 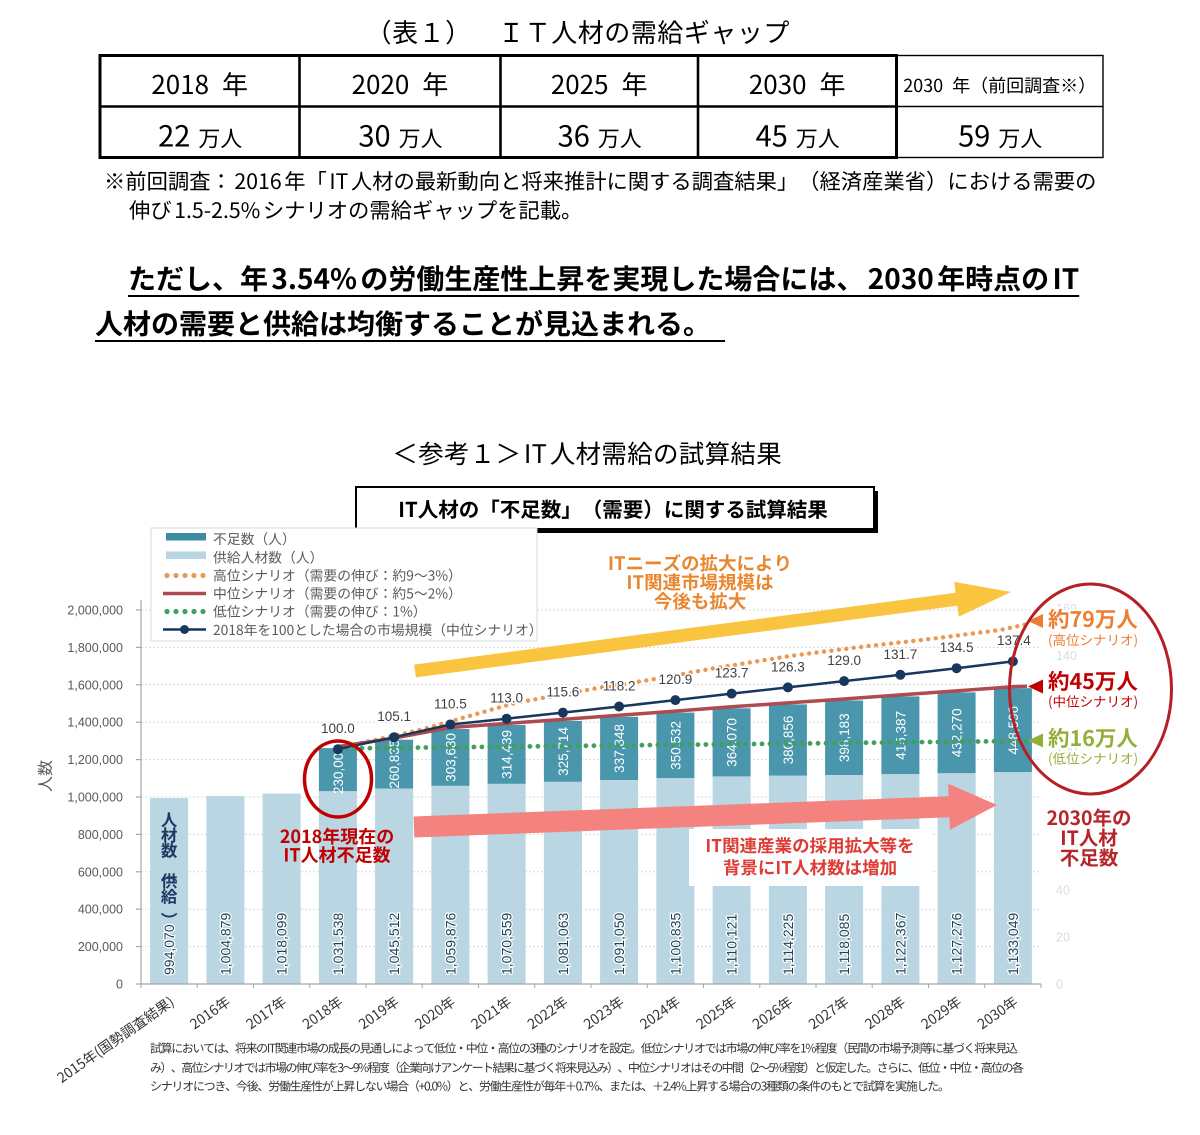 What do you see at coordinates (788, 740) in the screenshot?
I see `svg-text: 380,856` at bounding box center [788, 740].